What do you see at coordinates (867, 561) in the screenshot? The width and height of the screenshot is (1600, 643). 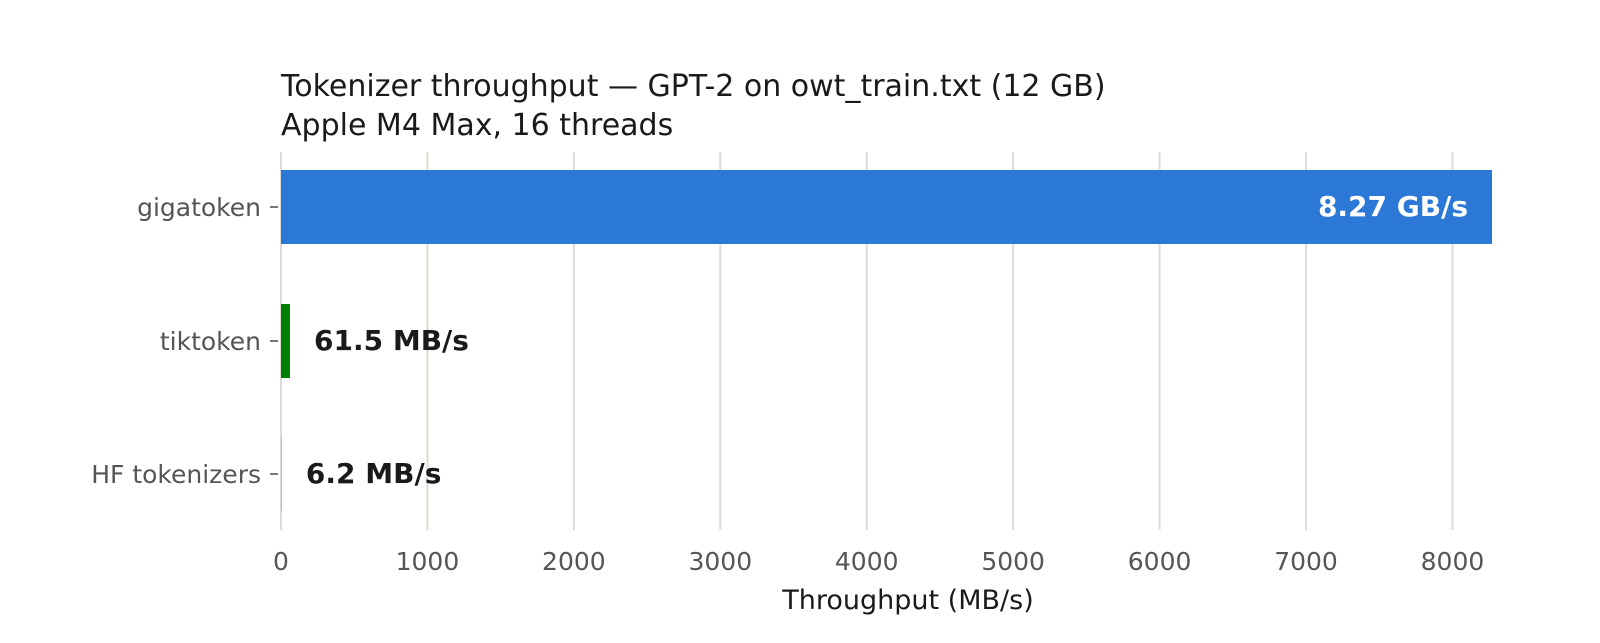 I see `x-tick-label: 4000` at bounding box center [867, 561].